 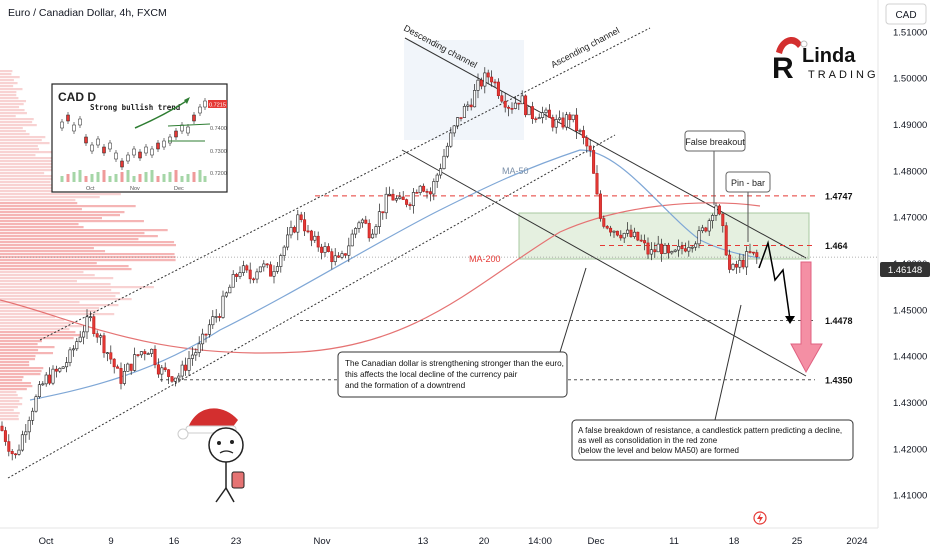 I want to click on lightning-icon, so click(x=760, y=518).